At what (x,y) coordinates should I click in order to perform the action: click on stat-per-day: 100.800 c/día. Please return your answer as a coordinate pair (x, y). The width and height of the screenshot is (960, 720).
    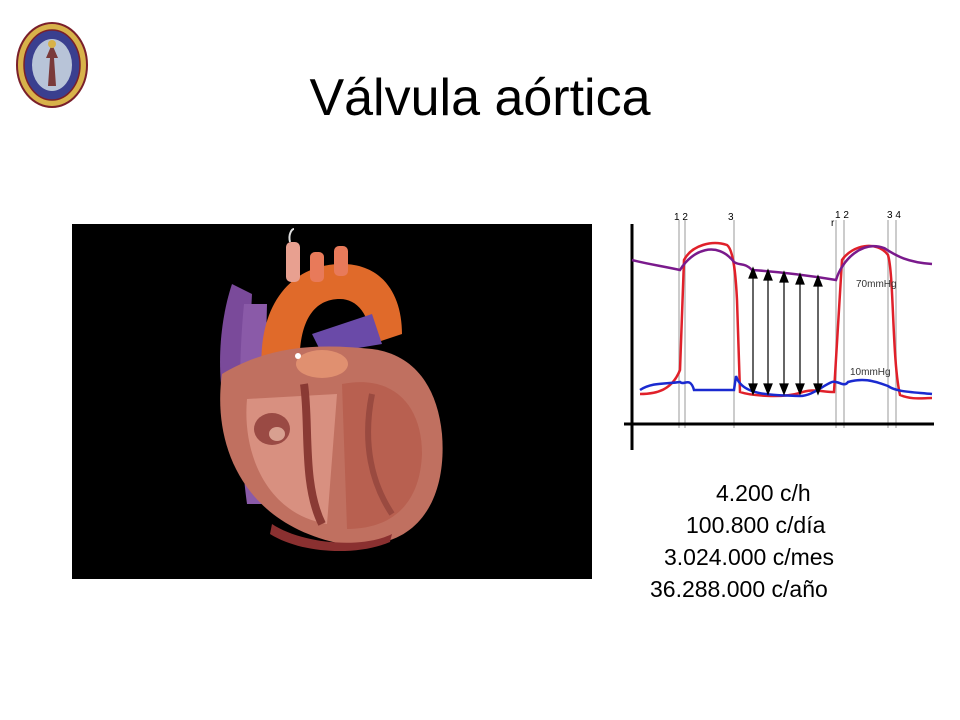
    Looking at the image, I should click on (756, 525).